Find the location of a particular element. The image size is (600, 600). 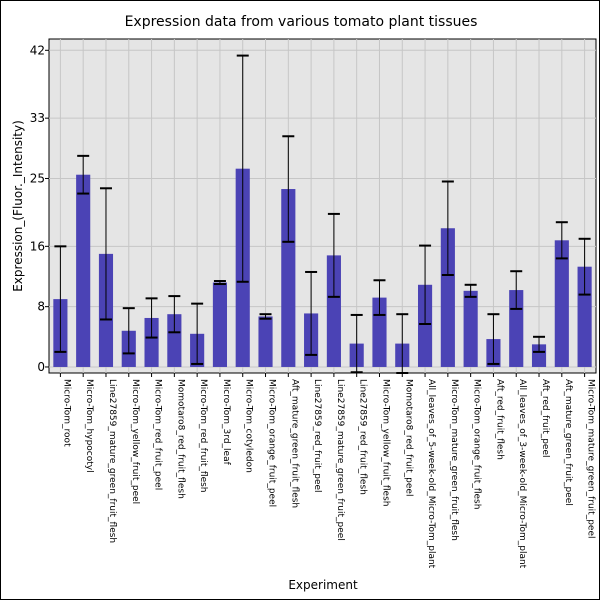

y-tick-label: 16 is located at coordinates (37, 246).